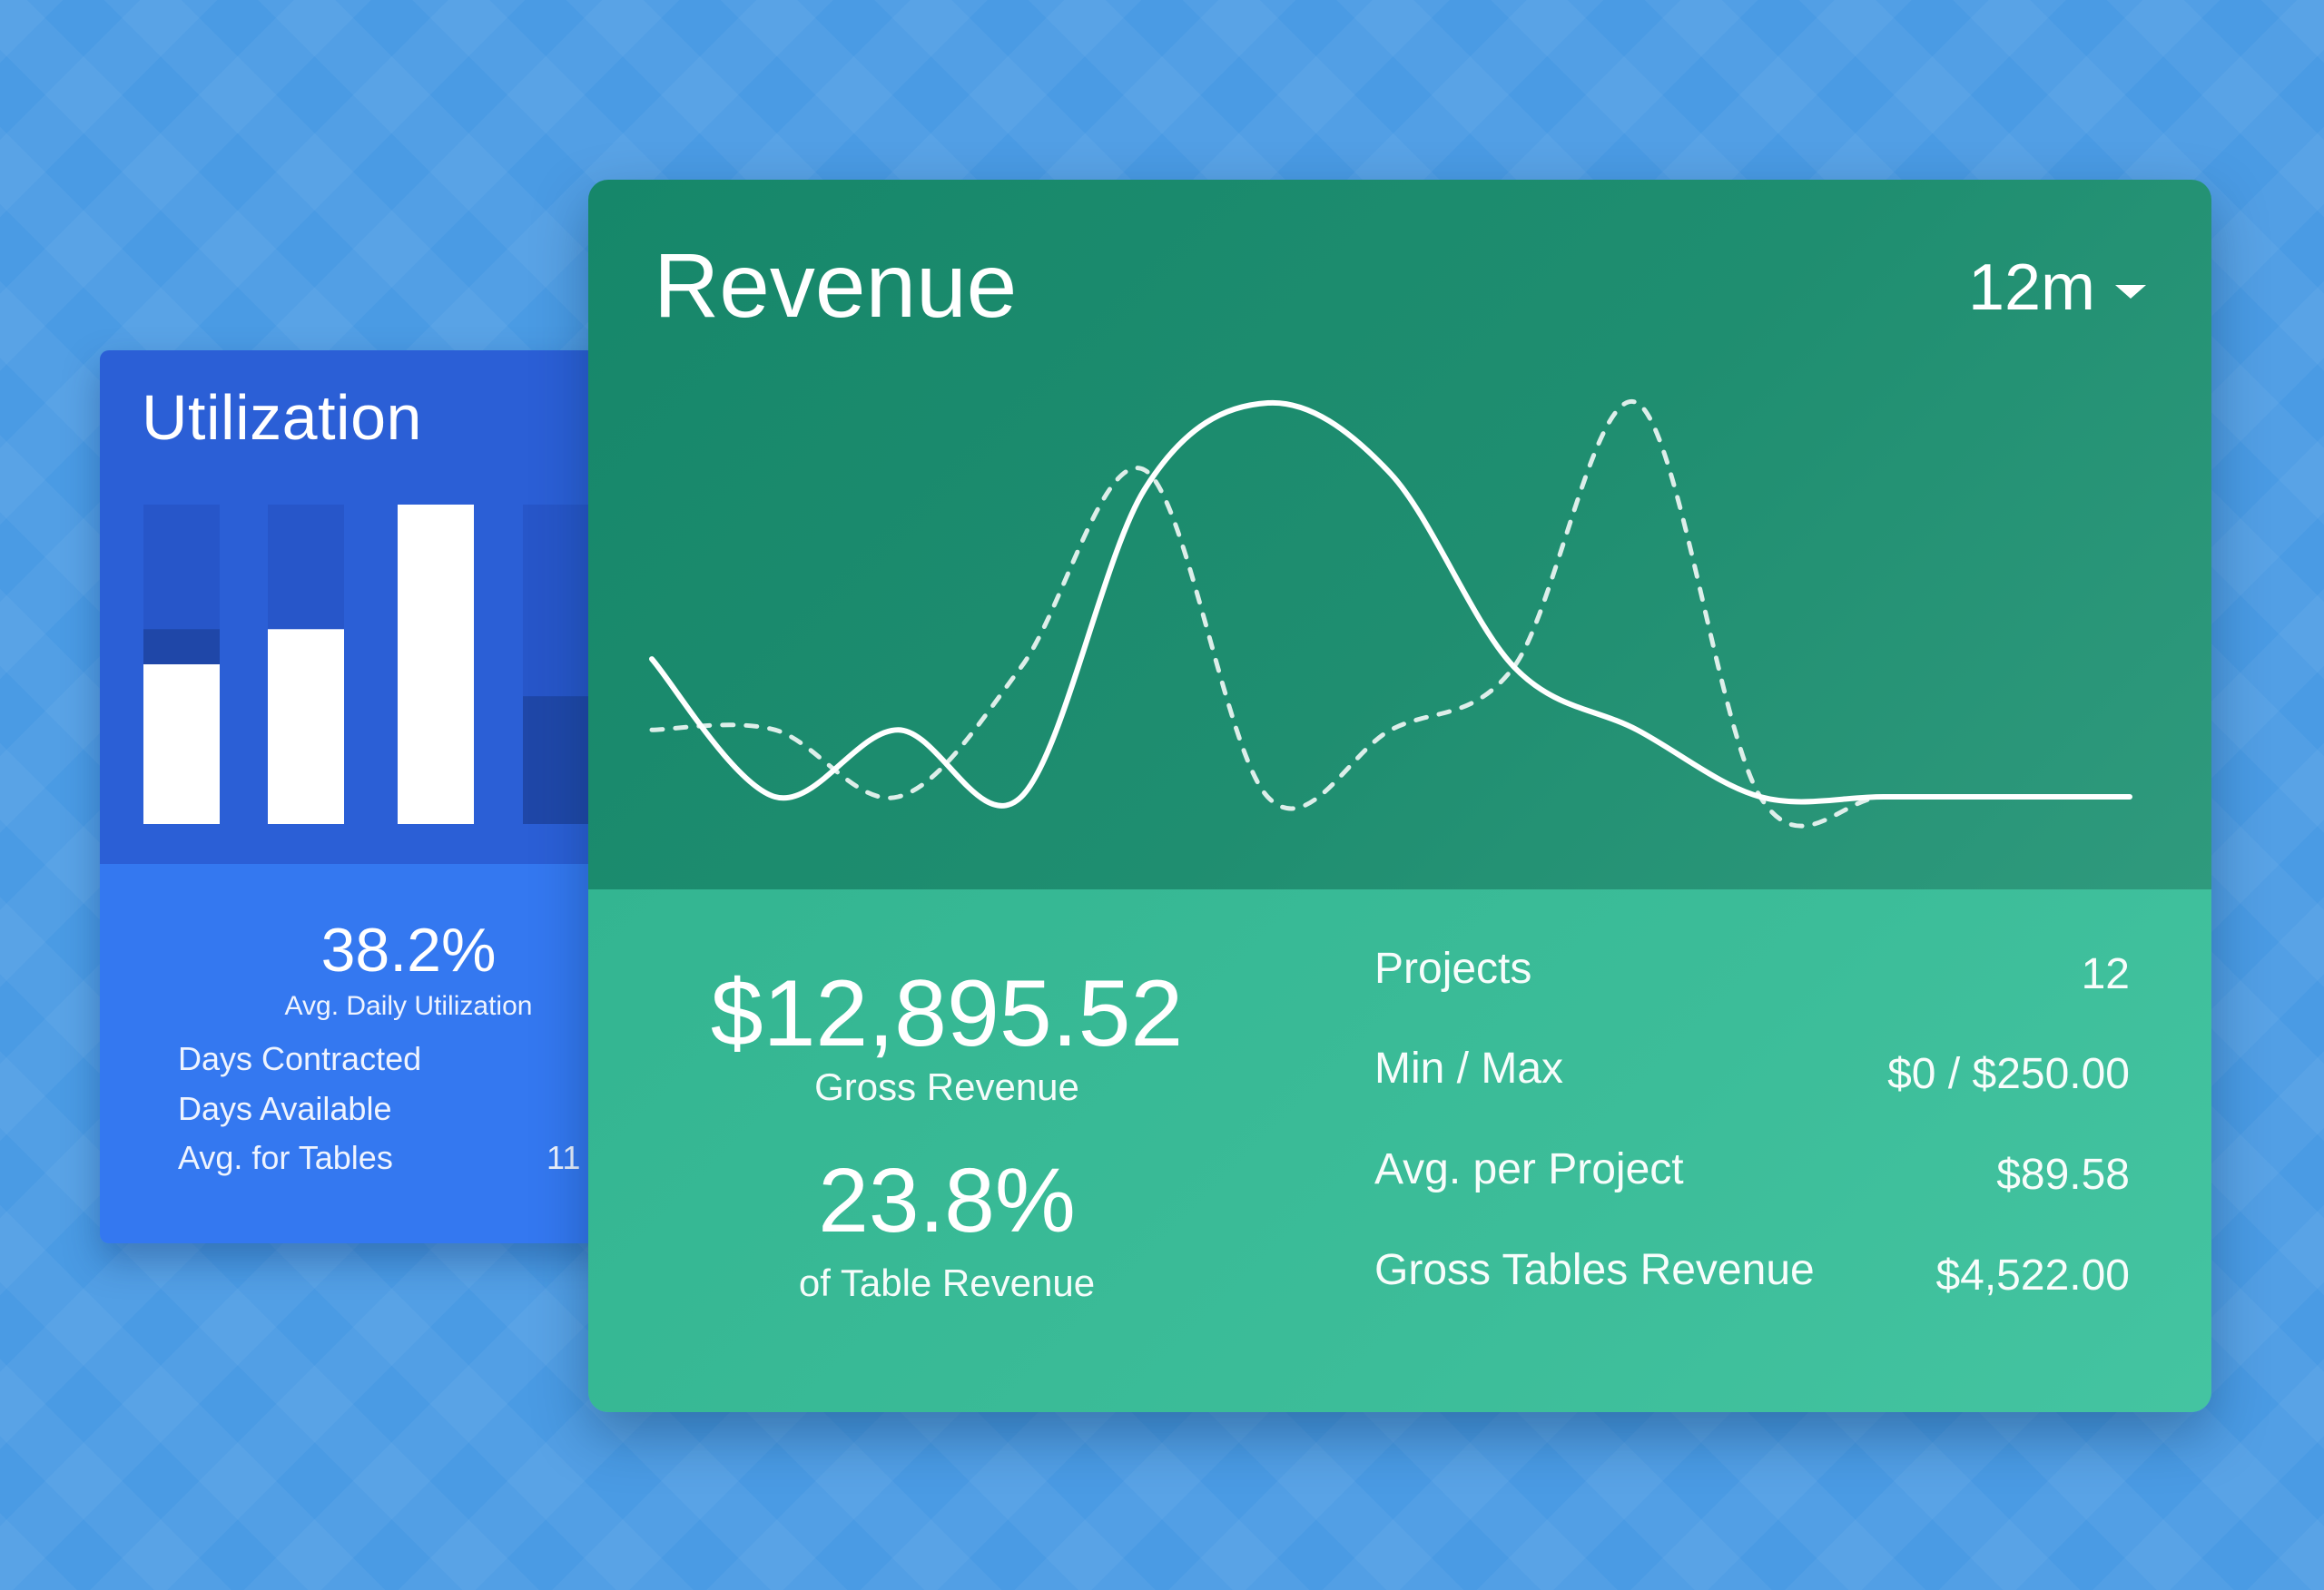 The image size is (2324, 1590). Describe the element at coordinates (564, 1157) in the screenshot. I see `avg-for-tables-value: 11` at that location.